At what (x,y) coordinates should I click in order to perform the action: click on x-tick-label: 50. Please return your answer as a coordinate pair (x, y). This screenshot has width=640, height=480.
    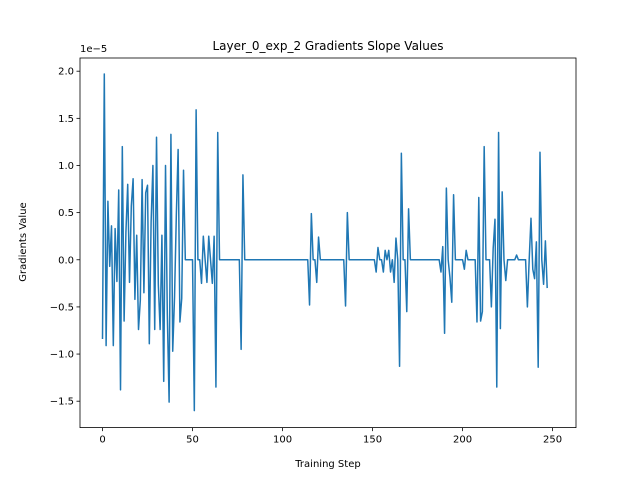
    Looking at the image, I should click on (192, 440).